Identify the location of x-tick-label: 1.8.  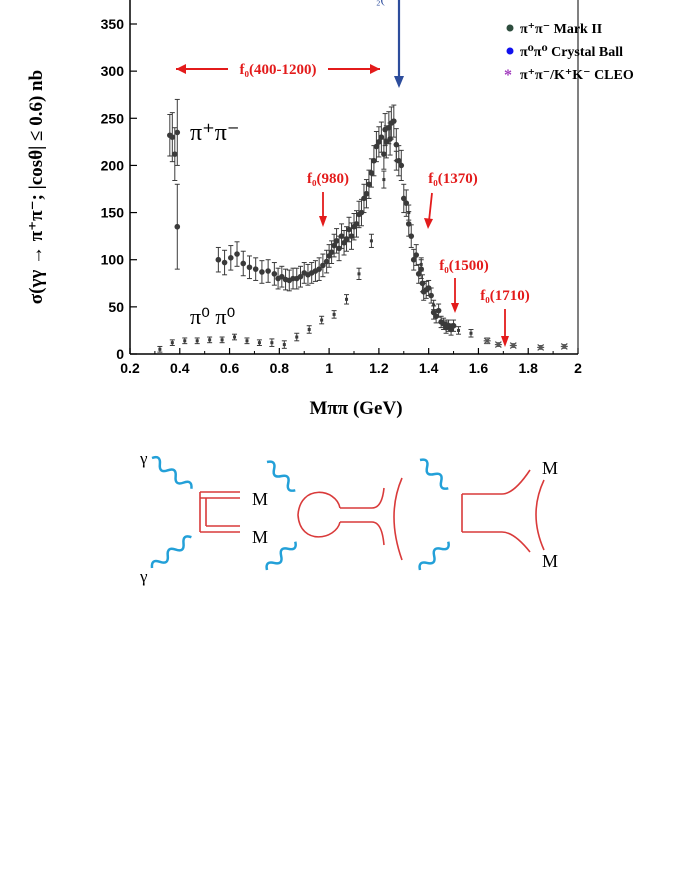
(528, 368).